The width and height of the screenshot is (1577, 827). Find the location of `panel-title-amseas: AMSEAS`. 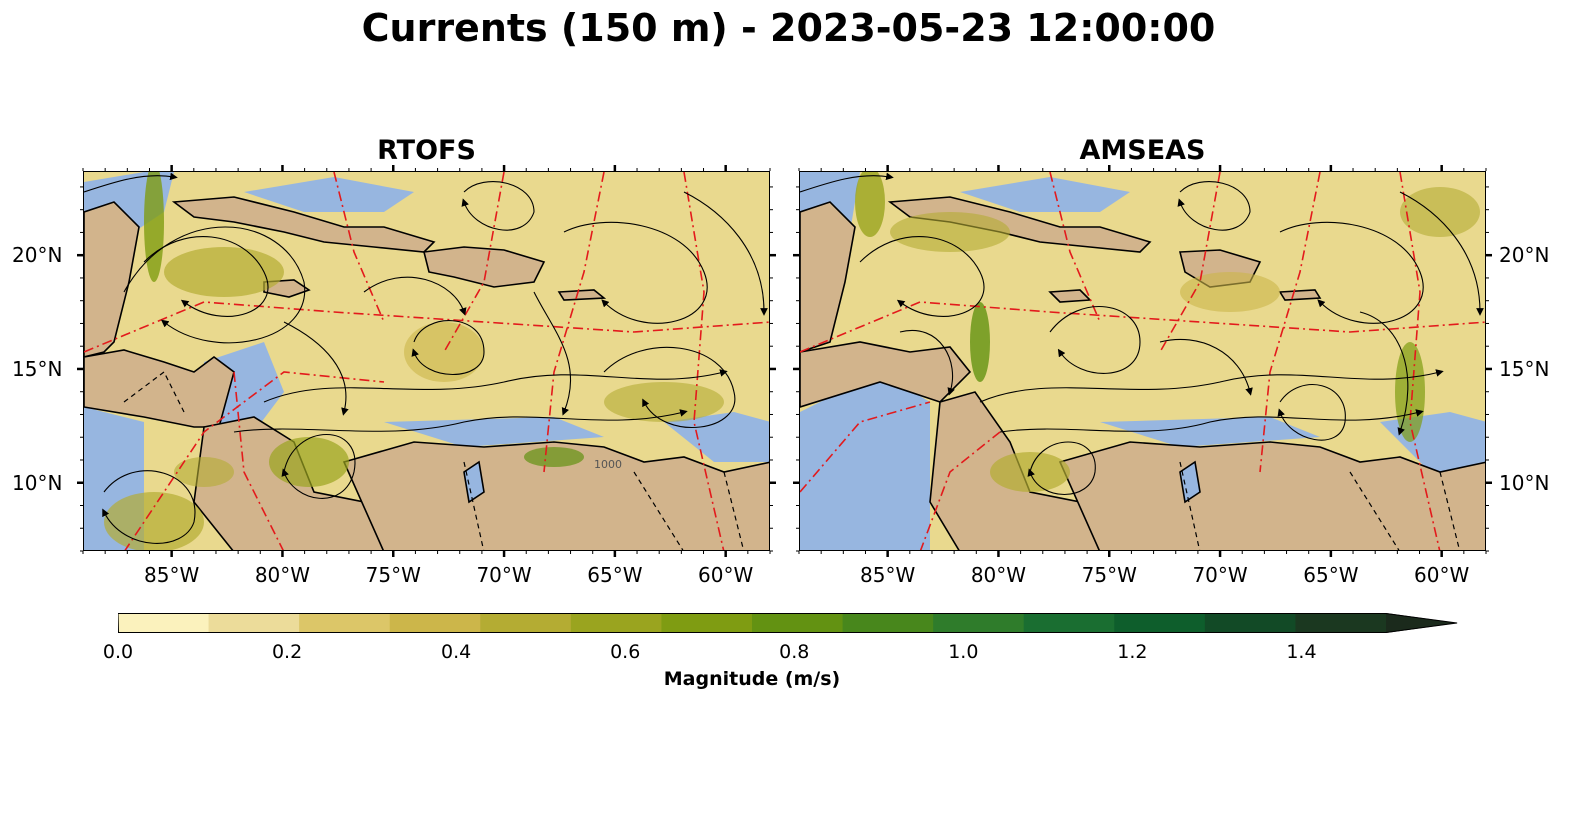

panel-title-amseas: AMSEAS is located at coordinates (1142, 150).